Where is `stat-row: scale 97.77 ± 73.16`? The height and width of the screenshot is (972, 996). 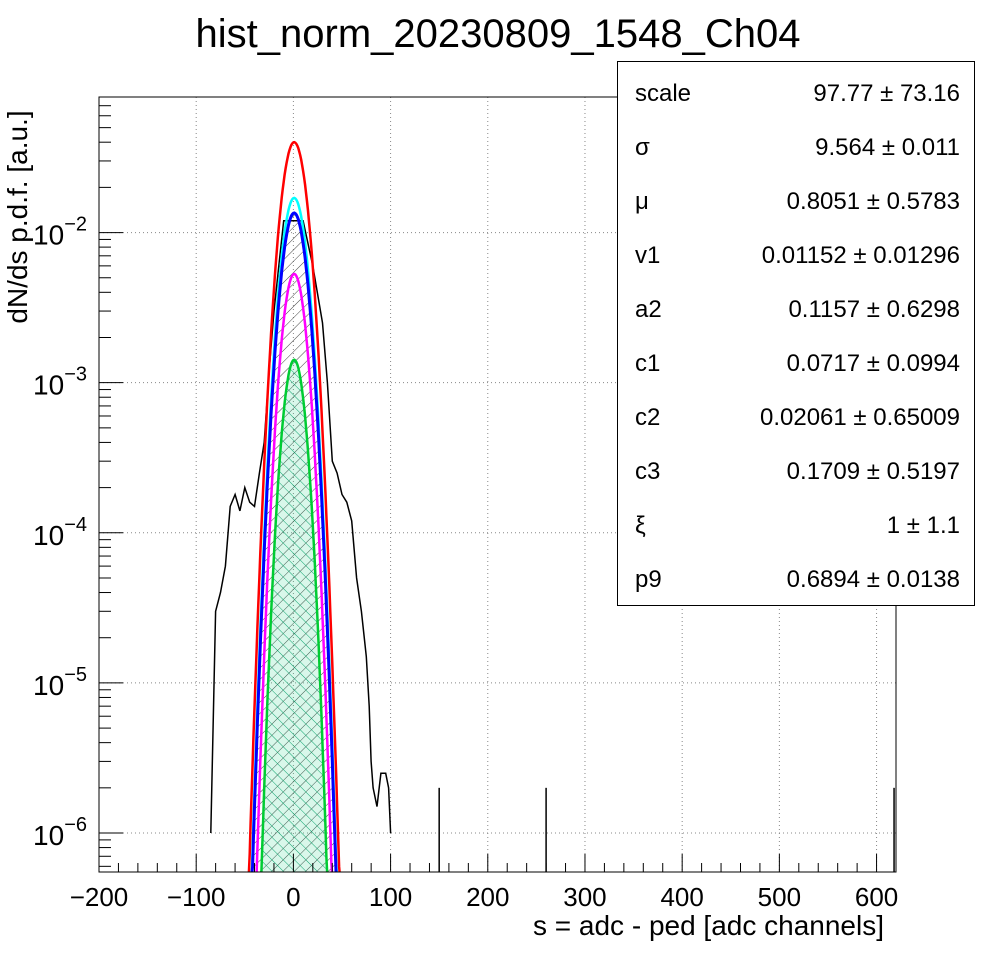 stat-row: scale 97.77 ± 73.16 is located at coordinates (797, 93).